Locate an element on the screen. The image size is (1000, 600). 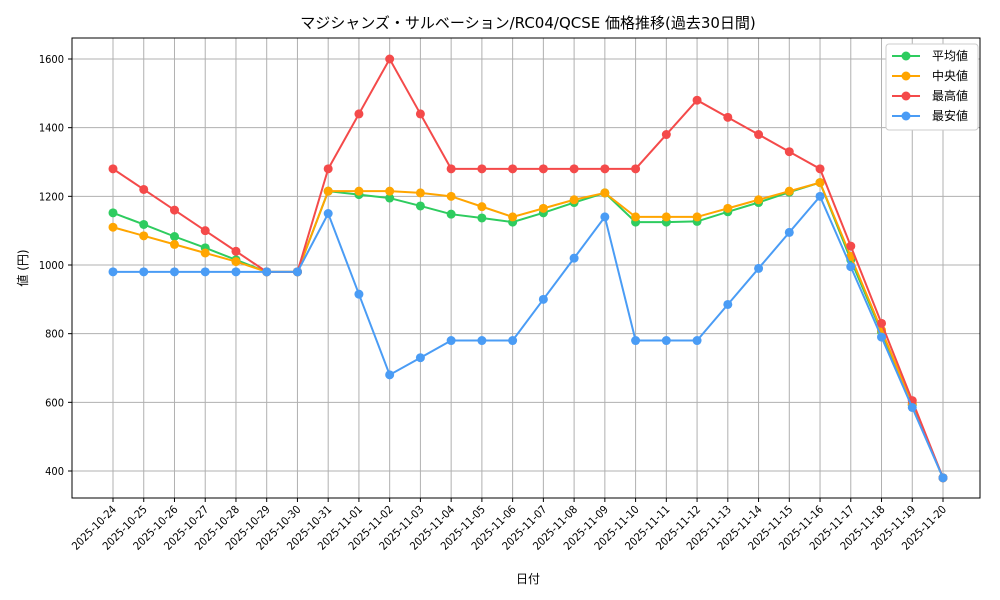
y-tick-label: 800 is located at coordinates (54, 334).